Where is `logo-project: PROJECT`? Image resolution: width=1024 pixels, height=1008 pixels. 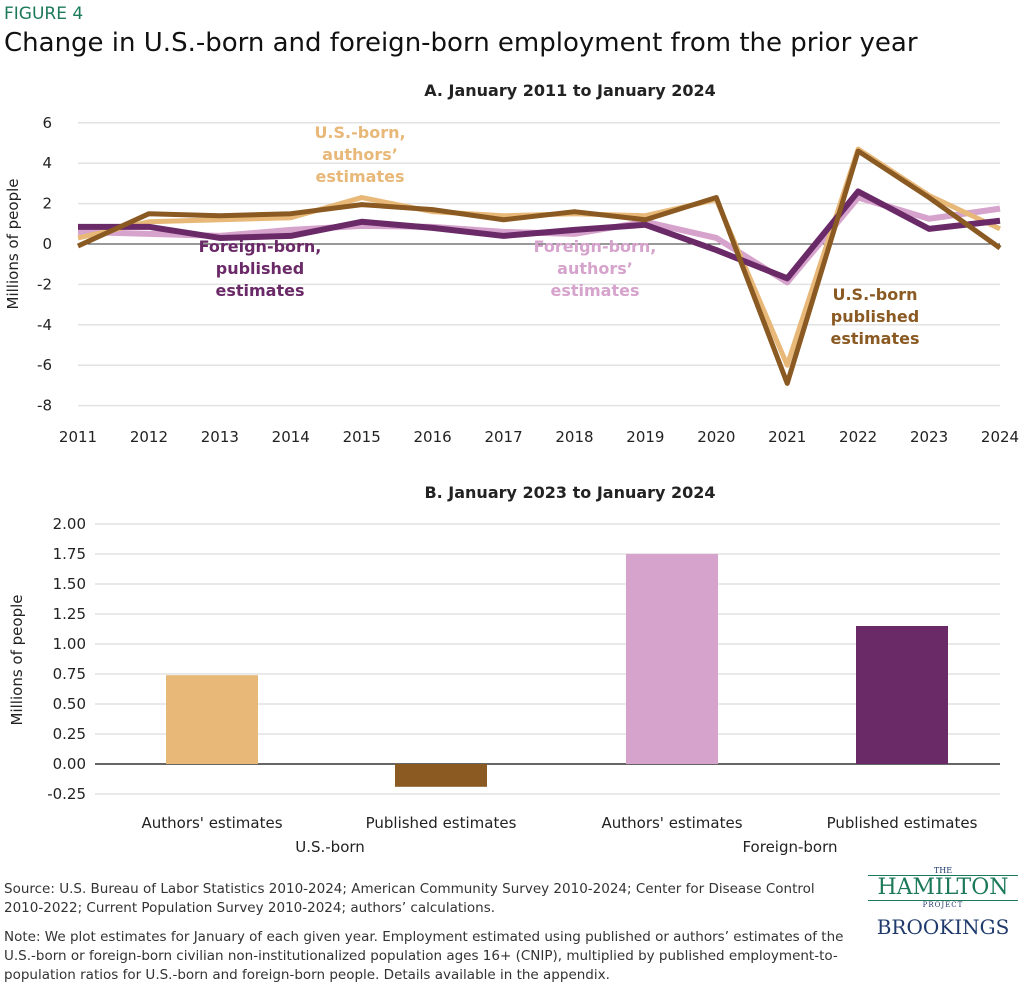 logo-project: PROJECT is located at coordinates (943, 905).